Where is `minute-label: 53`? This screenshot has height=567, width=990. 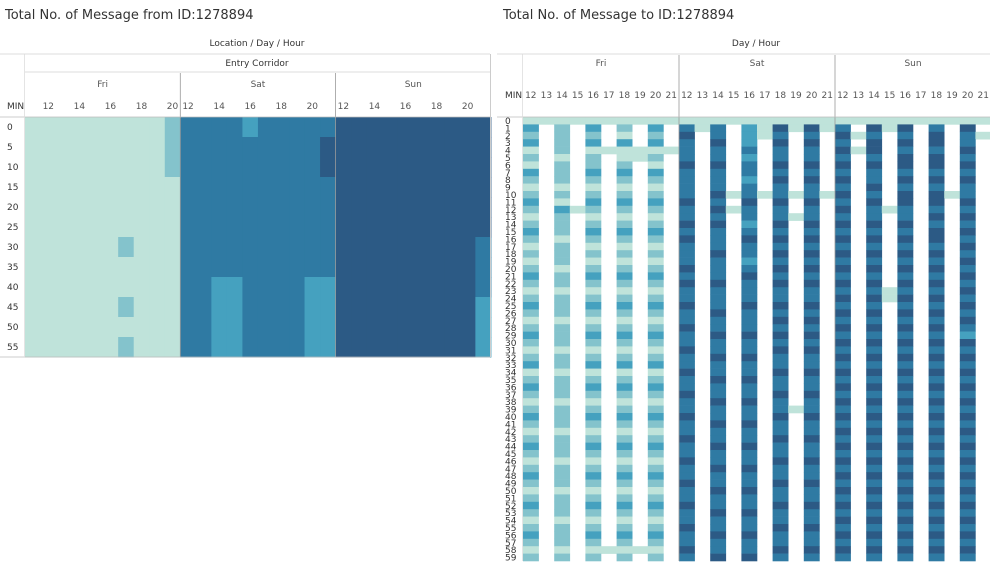
minute-label: 53 is located at coordinates (510, 514).